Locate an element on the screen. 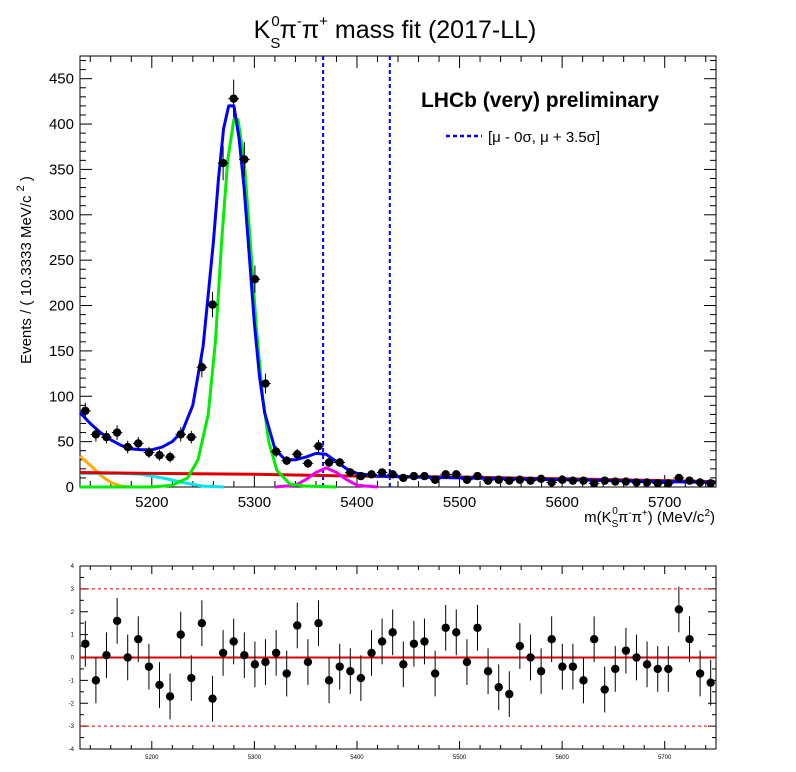 This screenshot has width=796, height=772. lhcb-annotation: LHCb (very) preliminary is located at coordinates (540, 100).